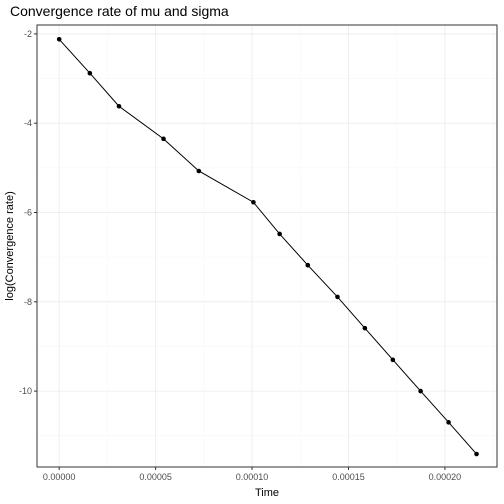  What do you see at coordinates (28, 123) in the screenshot?
I see `y-tick-label: -4` at bounding box center [28, 123].